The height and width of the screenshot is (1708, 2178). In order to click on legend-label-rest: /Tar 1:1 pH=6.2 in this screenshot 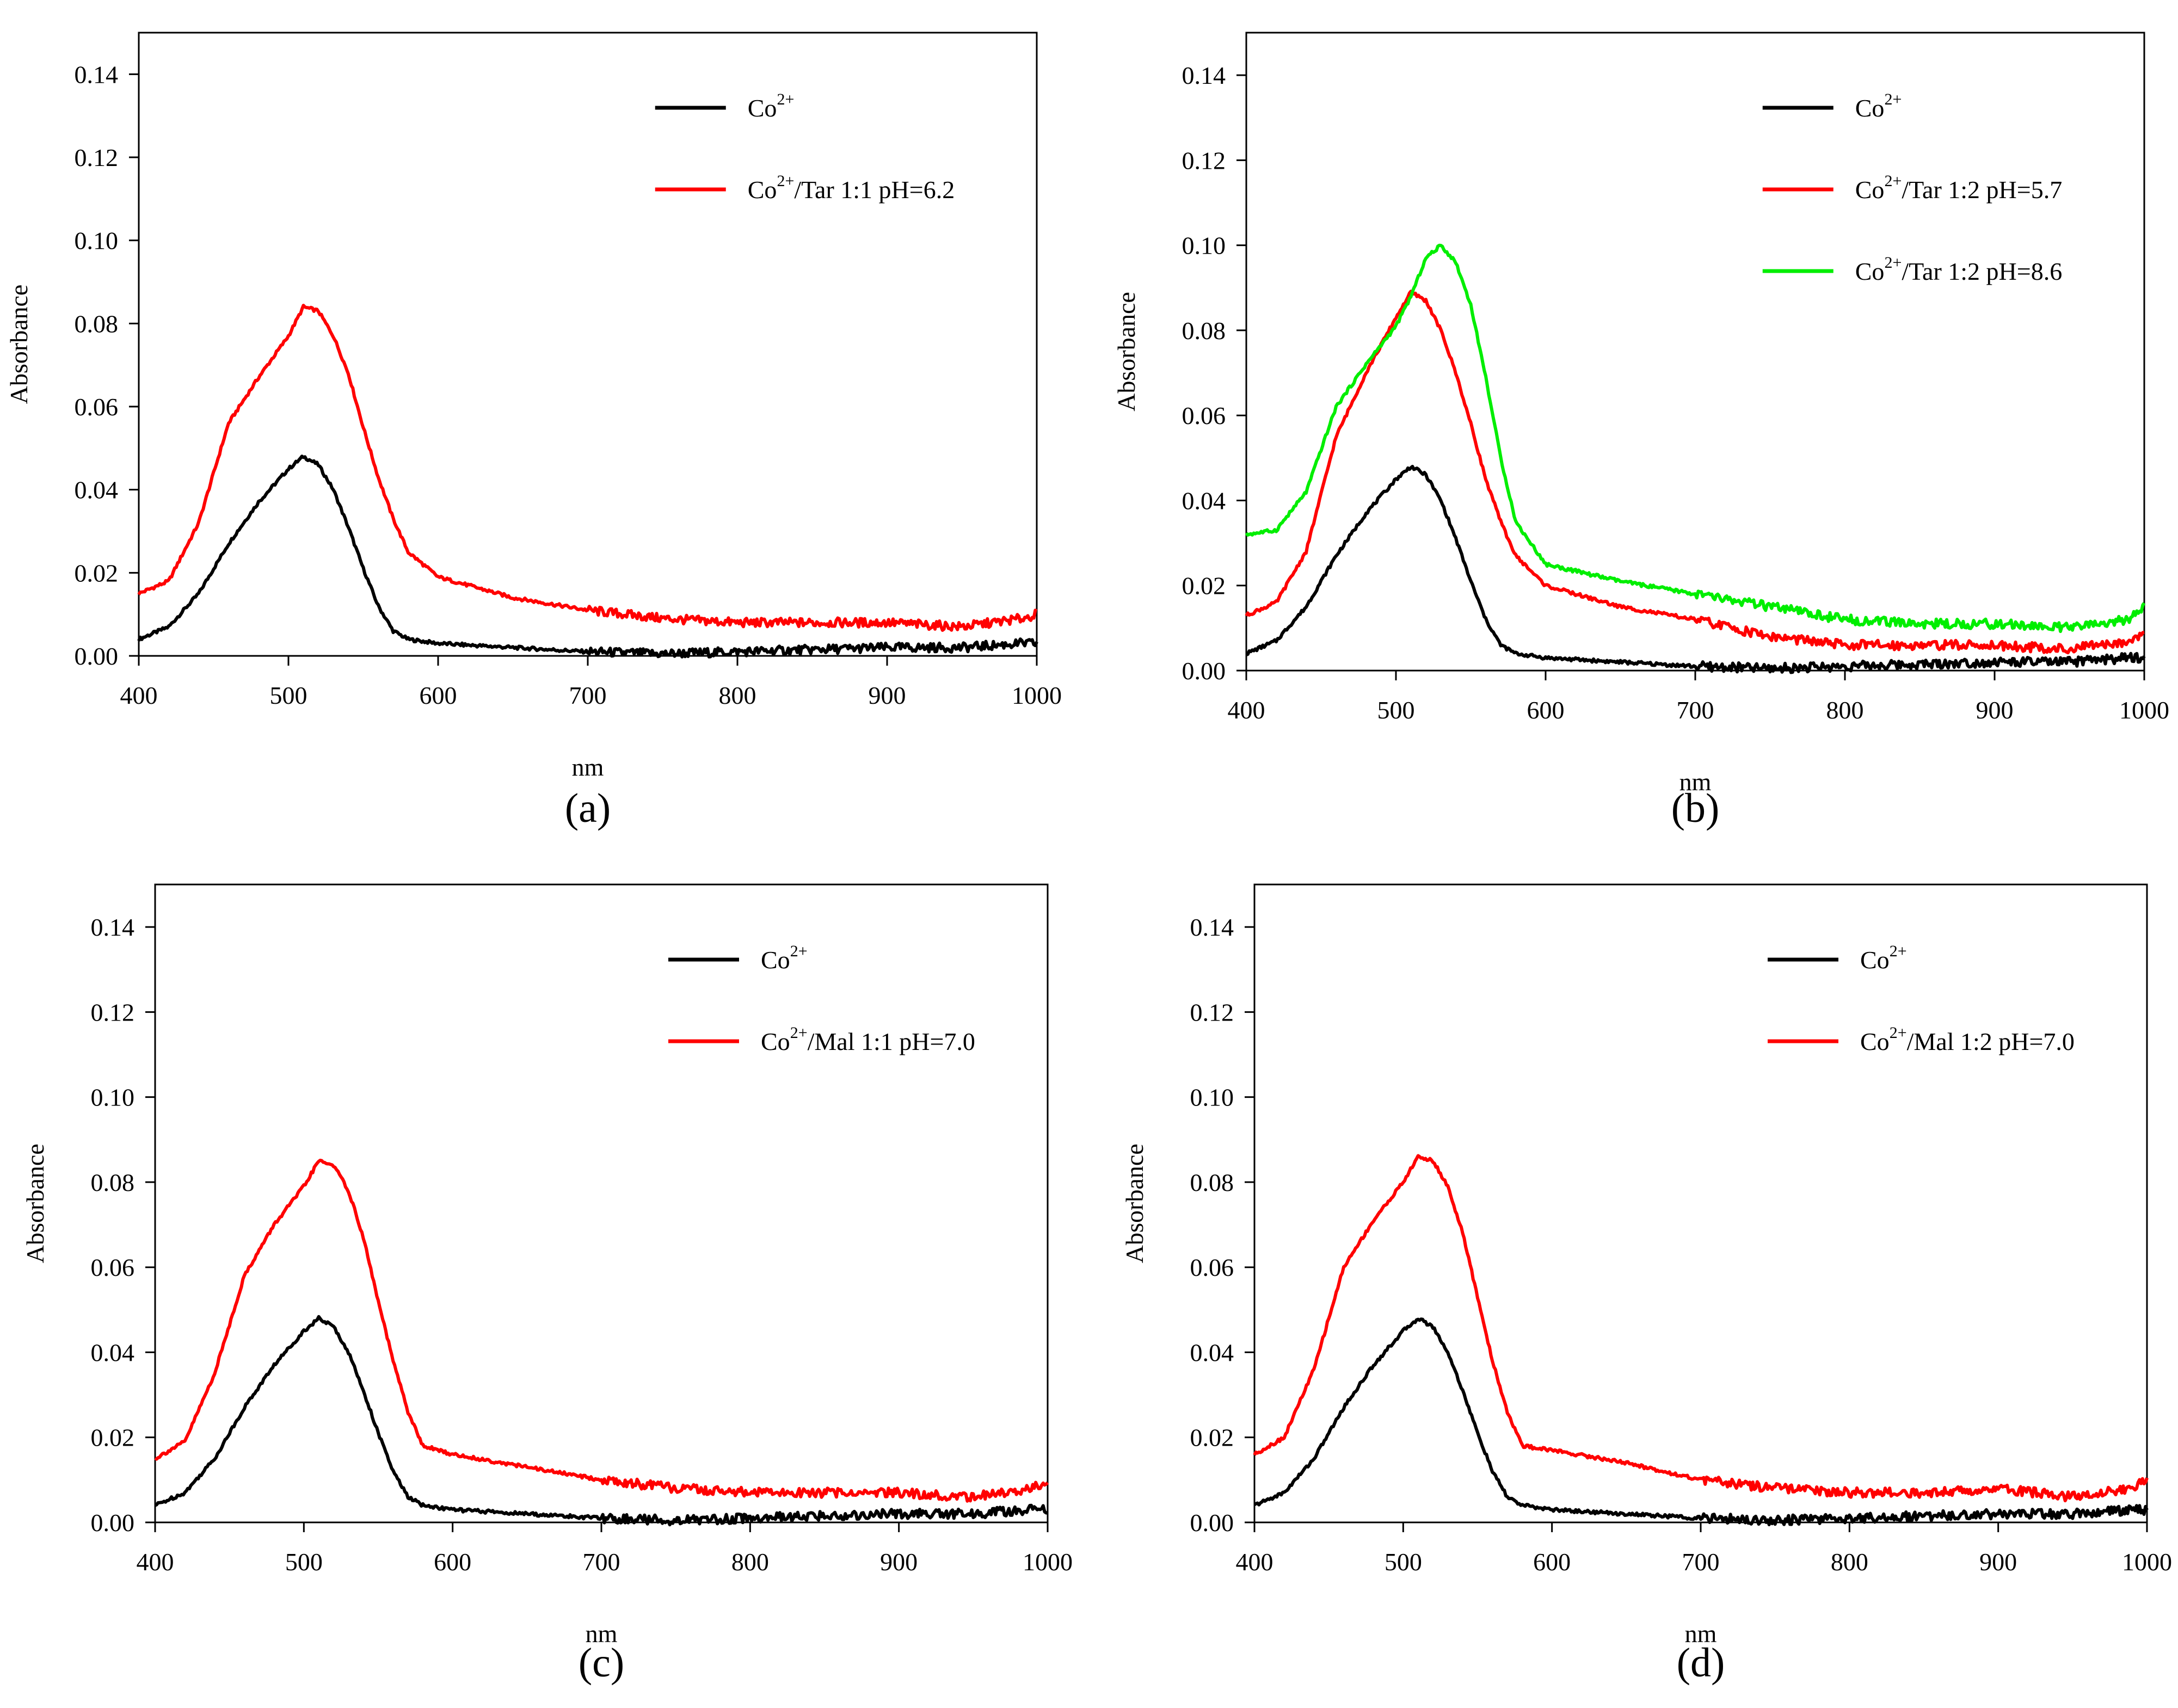, I will do `click(874, 190)`.